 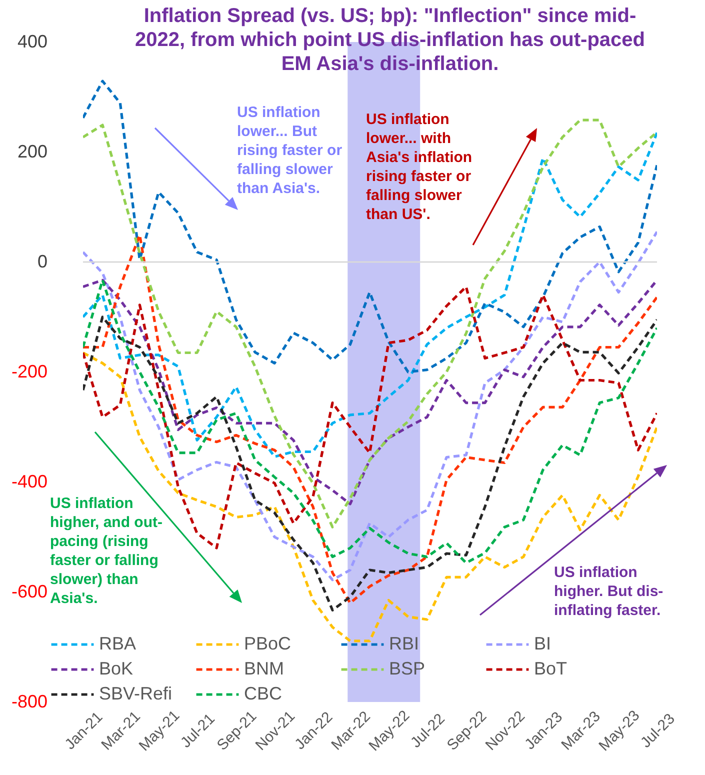 What do you see at coordinates (116, 668) in the screenshot?
I see `legend-label: BoK` at bounding box center [116, 668].